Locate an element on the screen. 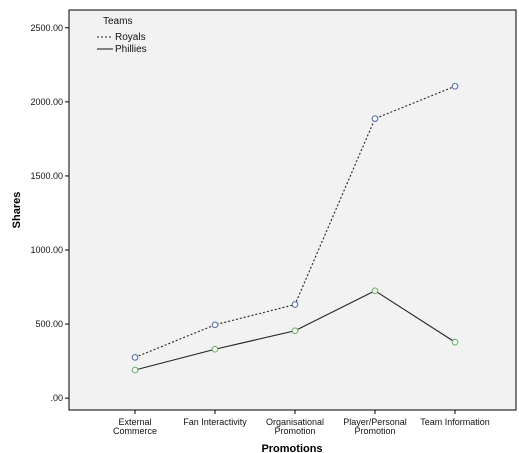  y-tick-label: 2000.00 is located at coordinates (46, 102).